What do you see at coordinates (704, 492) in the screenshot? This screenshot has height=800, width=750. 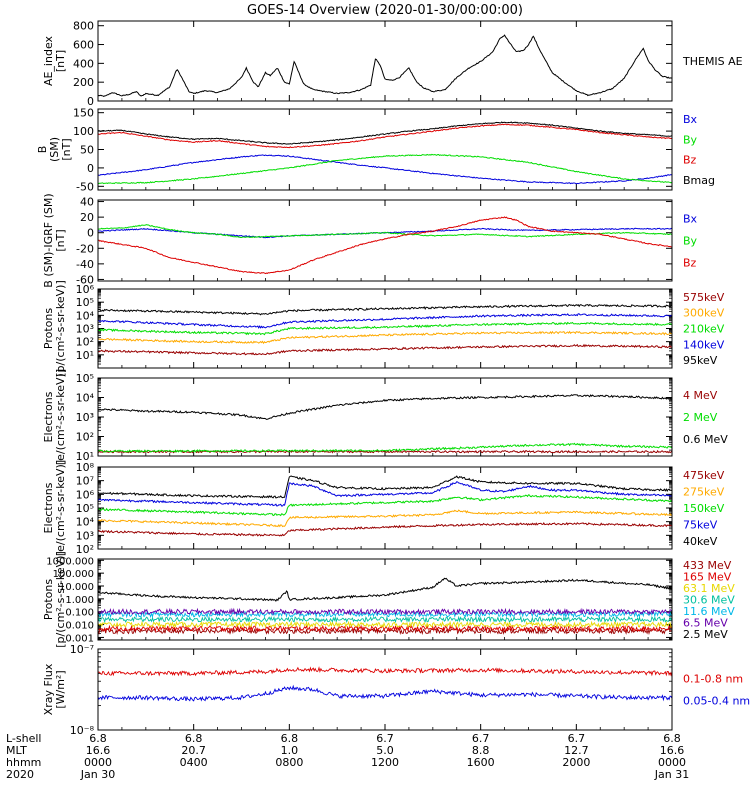 I see `legend-entry: 275keV` at bounding box center [704, 492].